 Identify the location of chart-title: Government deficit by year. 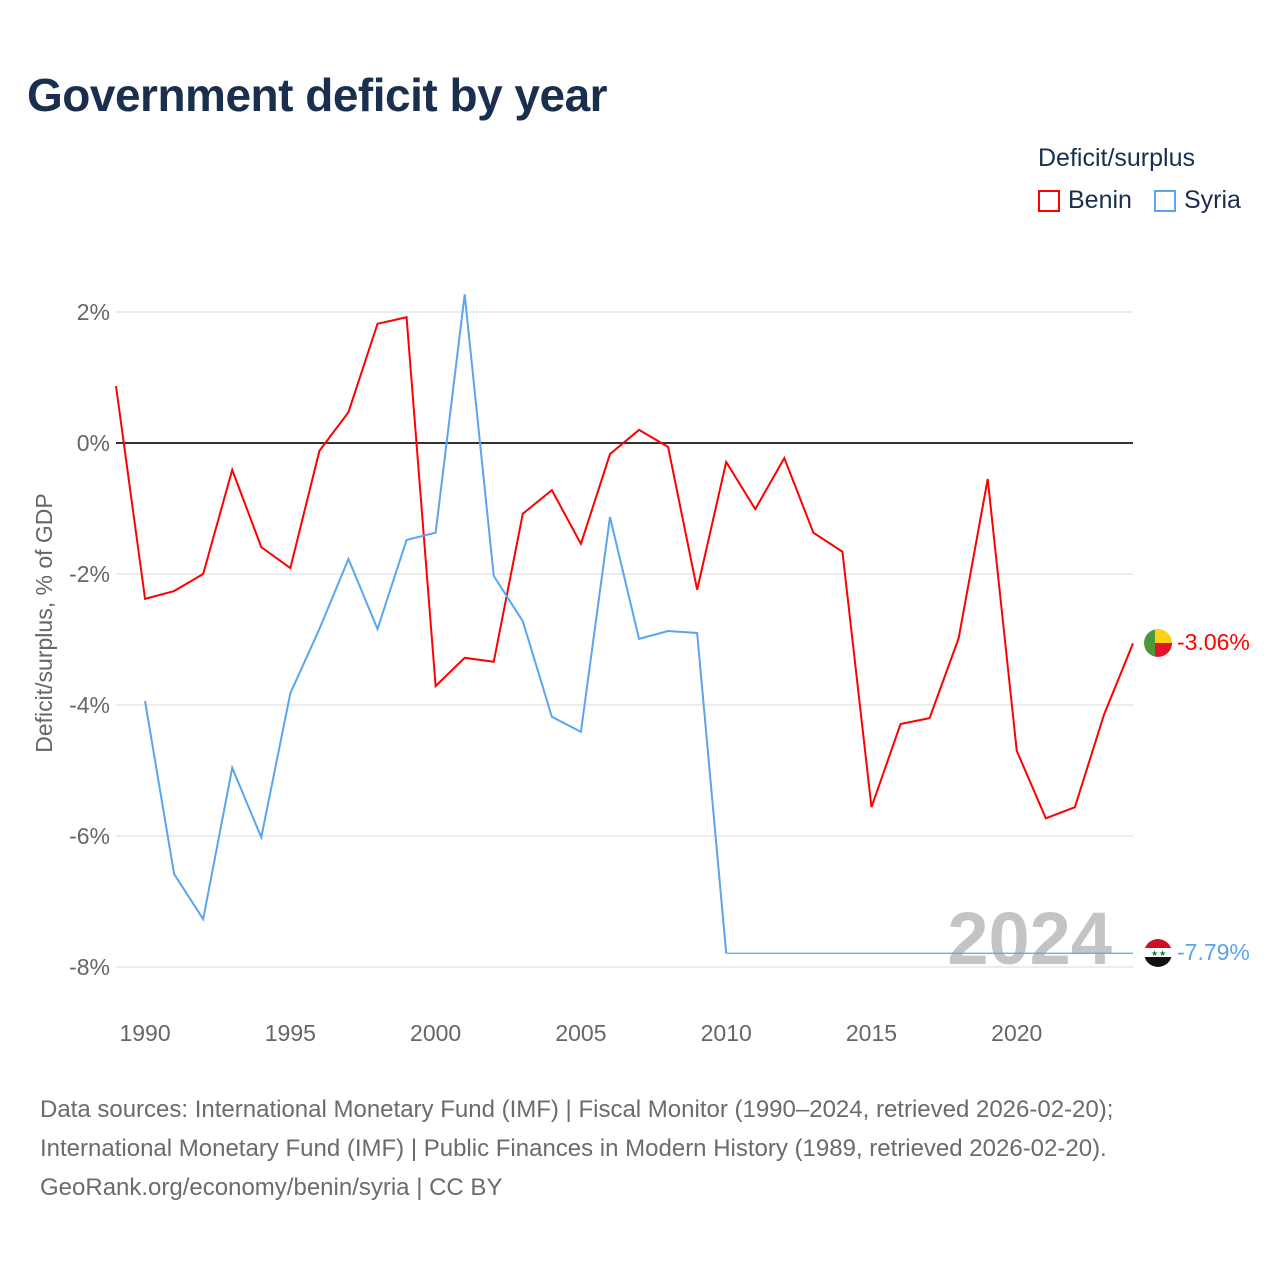
(317, 95).